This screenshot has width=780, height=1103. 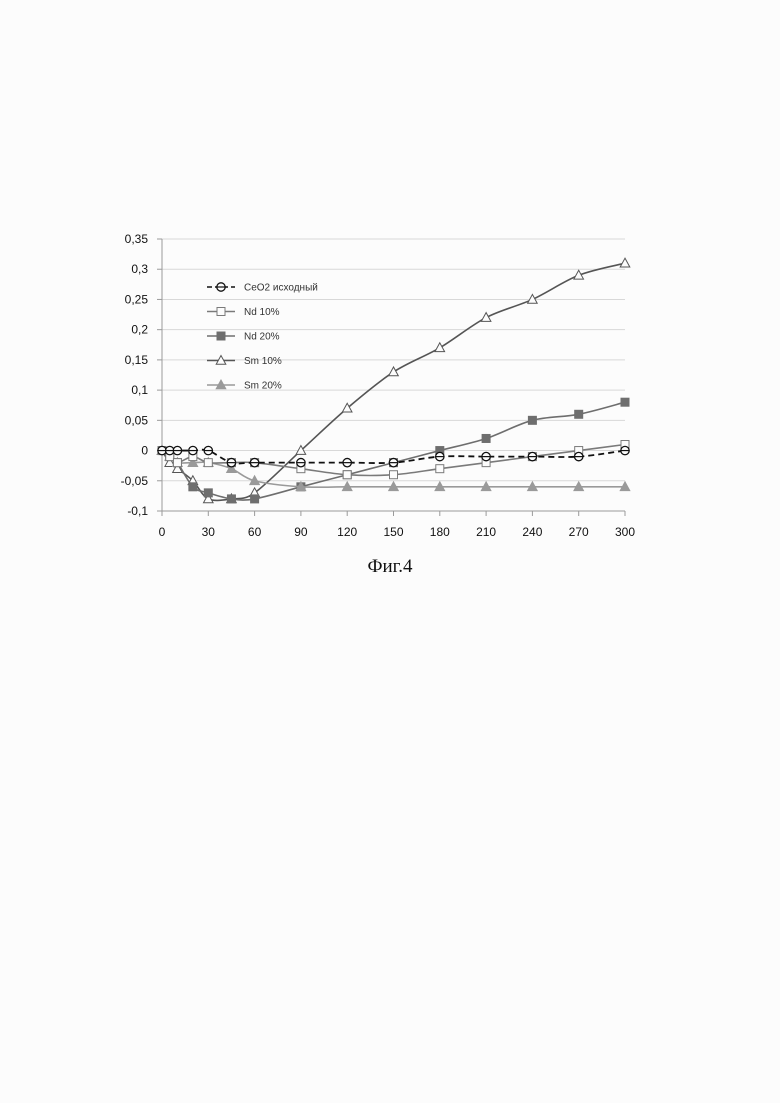 What do you see at coordinates (255, 532) in the screenshot?
I see `x-tick-label: 60` at bounding box center [255, 532].